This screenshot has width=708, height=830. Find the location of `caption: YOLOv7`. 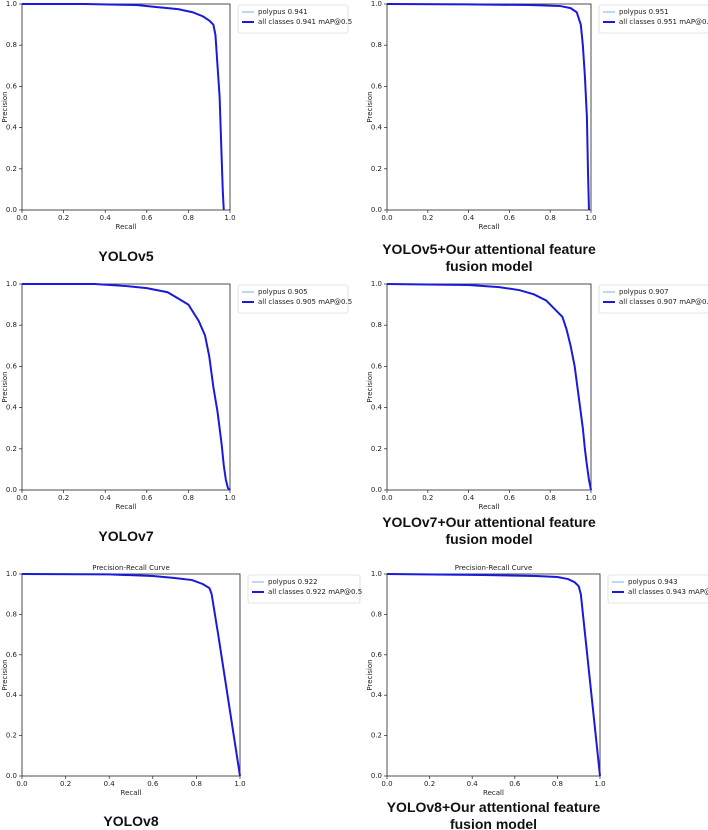

caption: YOLOv7 is located at coordinates (126, 536).